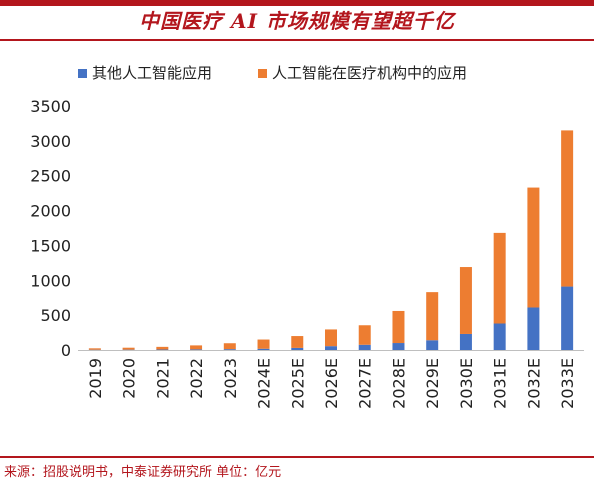 The image size is (594, 489). Describe the element at coordinates (499, 336) in the screenshot. I see `bar-segment-other-2031E` at that location.